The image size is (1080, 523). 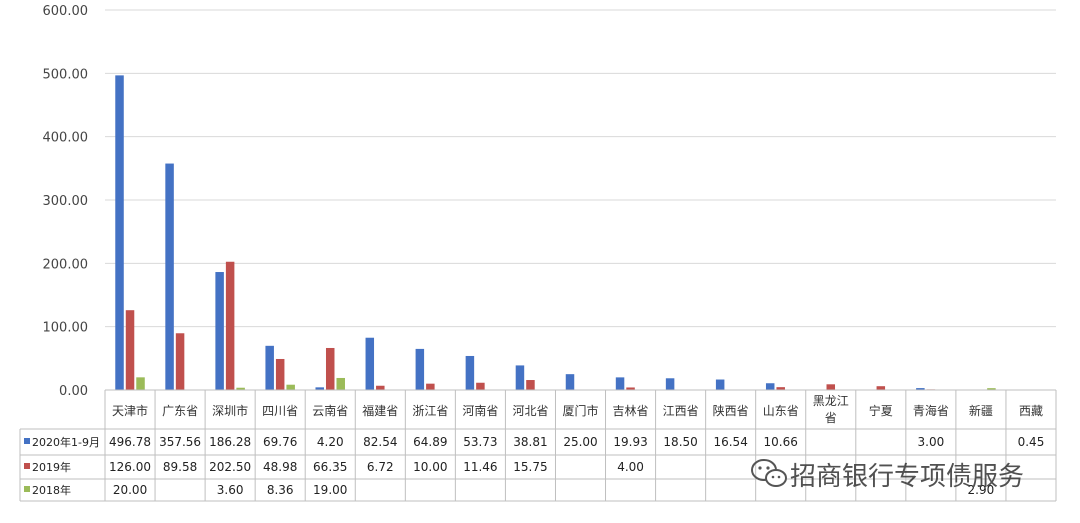 What do you see at coordinates (230, 442) in the screenshot?
I see `data-label: 186.28` at bounding box center [230, 442].